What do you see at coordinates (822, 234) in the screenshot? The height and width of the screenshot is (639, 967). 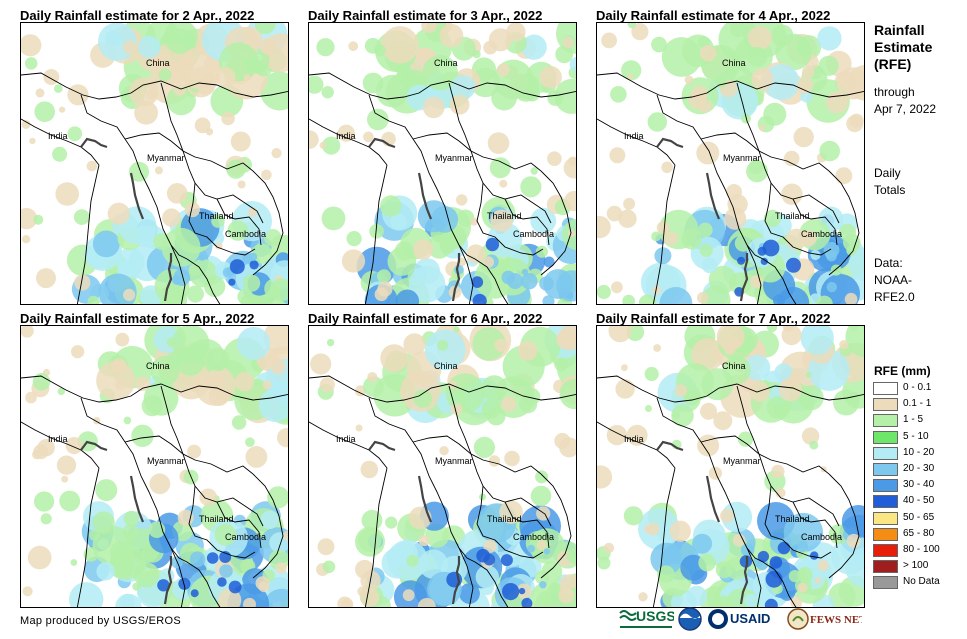 I see `map-label-cambodia: Cambodia` at bounding box center [822, 234].